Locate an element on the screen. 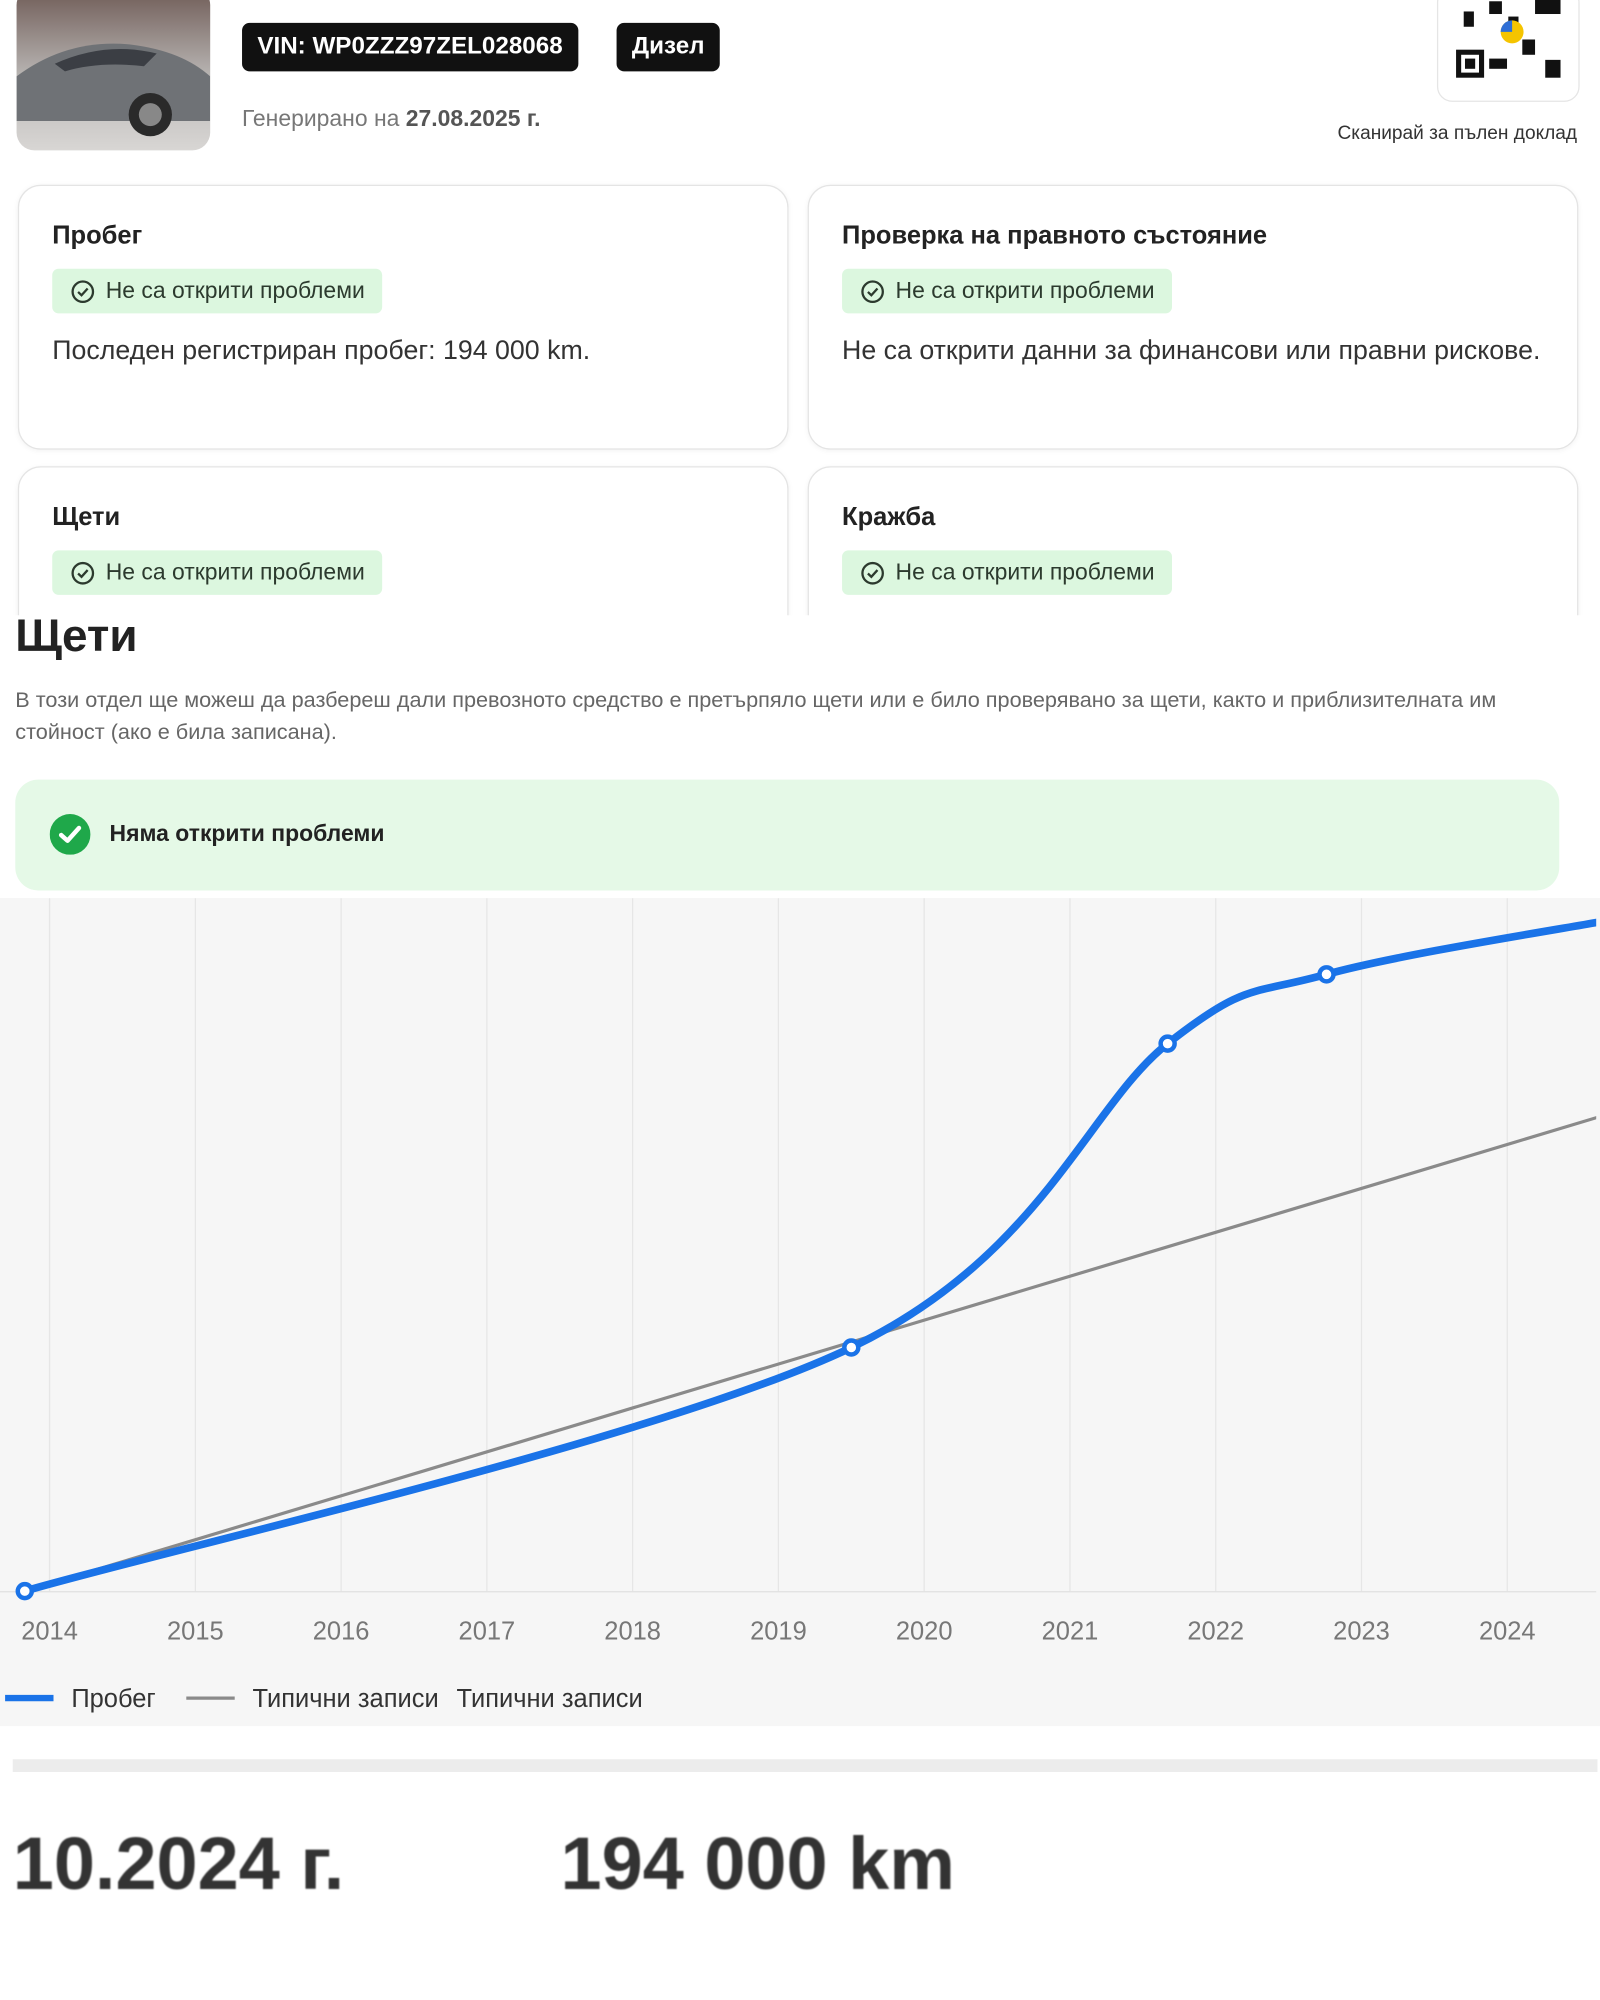 This screenshot has height=2000, width=1600. status-box: Няма открити проблеми is located at coordinates (787, 835).